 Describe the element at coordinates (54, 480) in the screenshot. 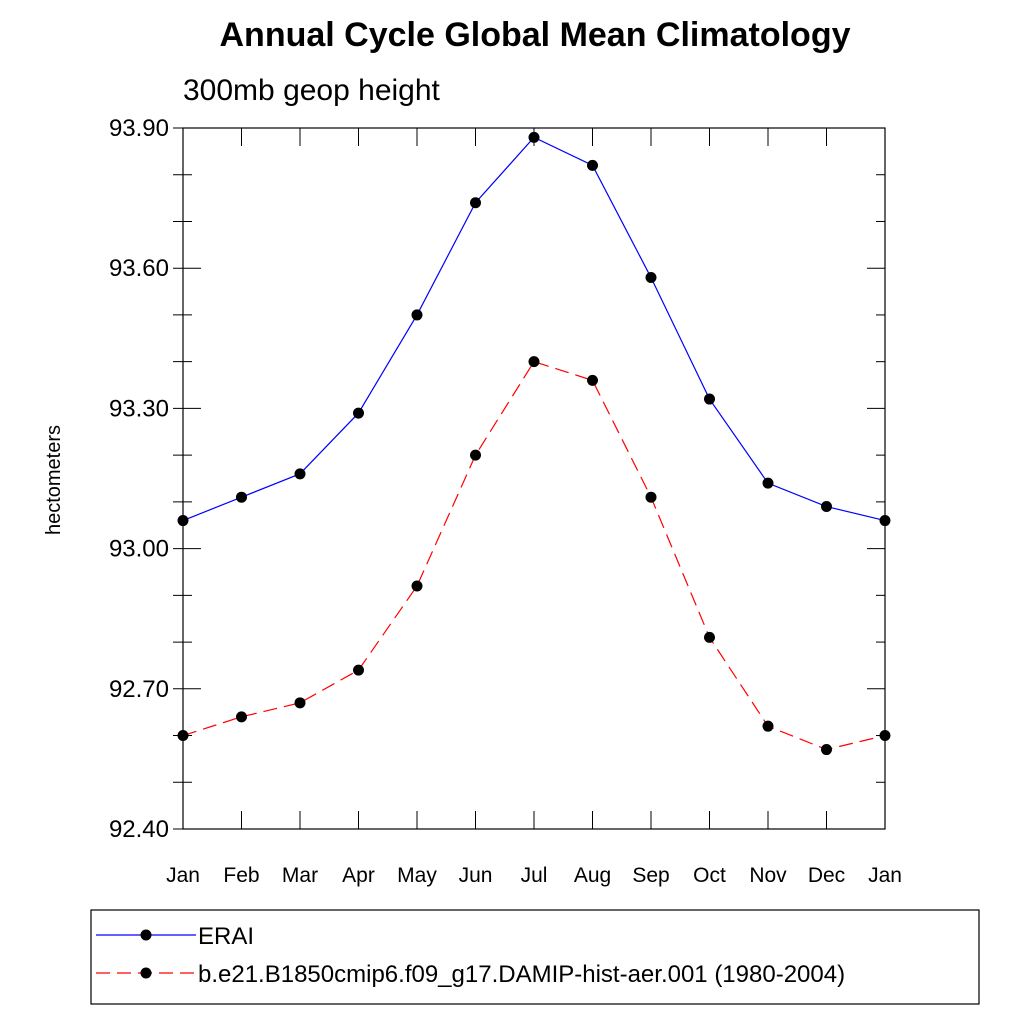

I see `y-axis-label: hectometers` at that location.